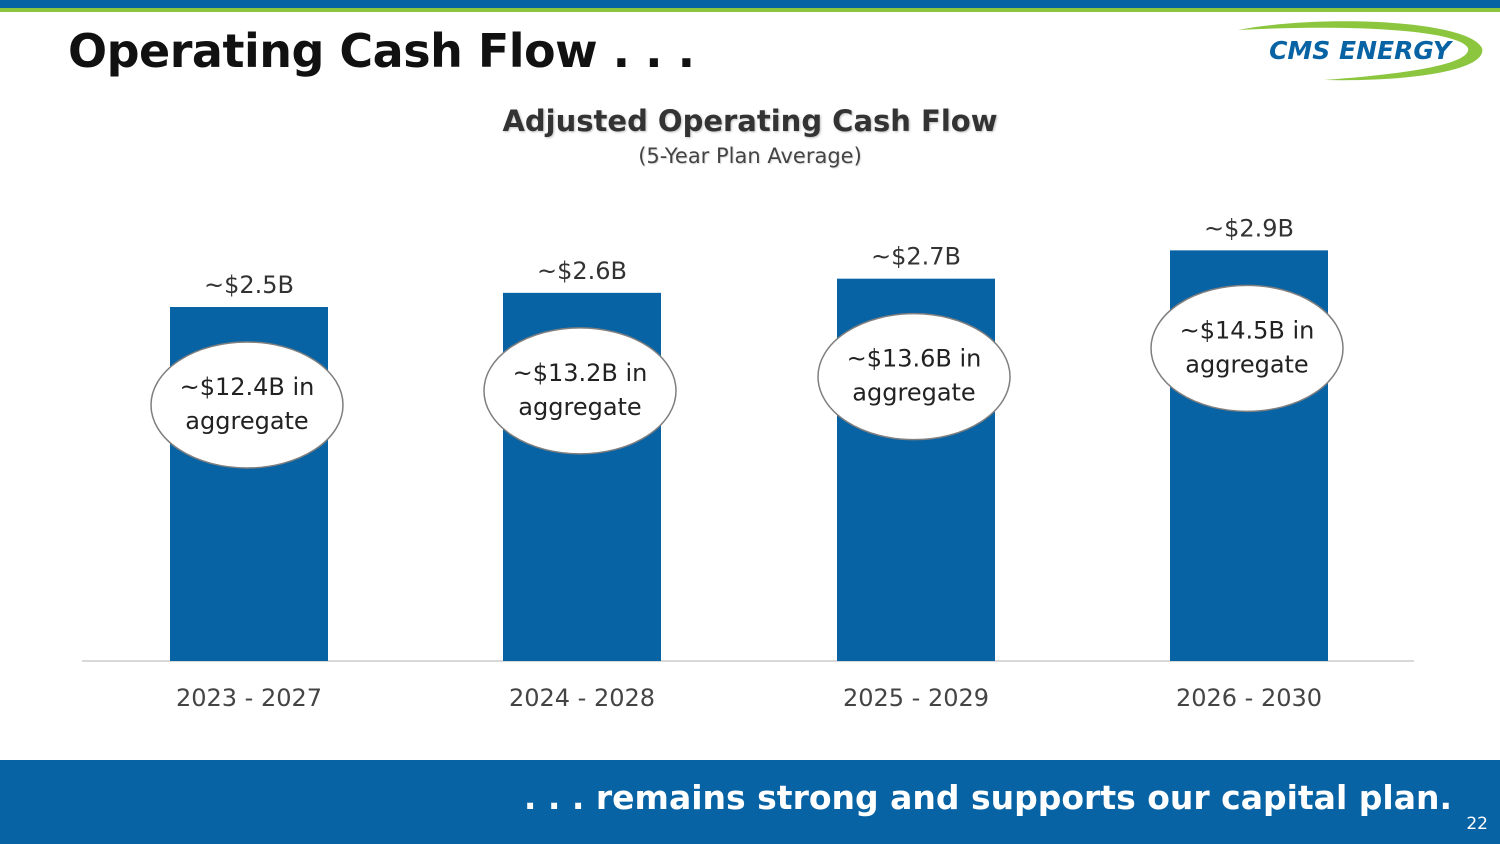 This screenshot has width=1500, height=844. Describe the element at coordinates (913, 393) in the screenshot. I see `aggregate-line2-3: aggregate` at that location.